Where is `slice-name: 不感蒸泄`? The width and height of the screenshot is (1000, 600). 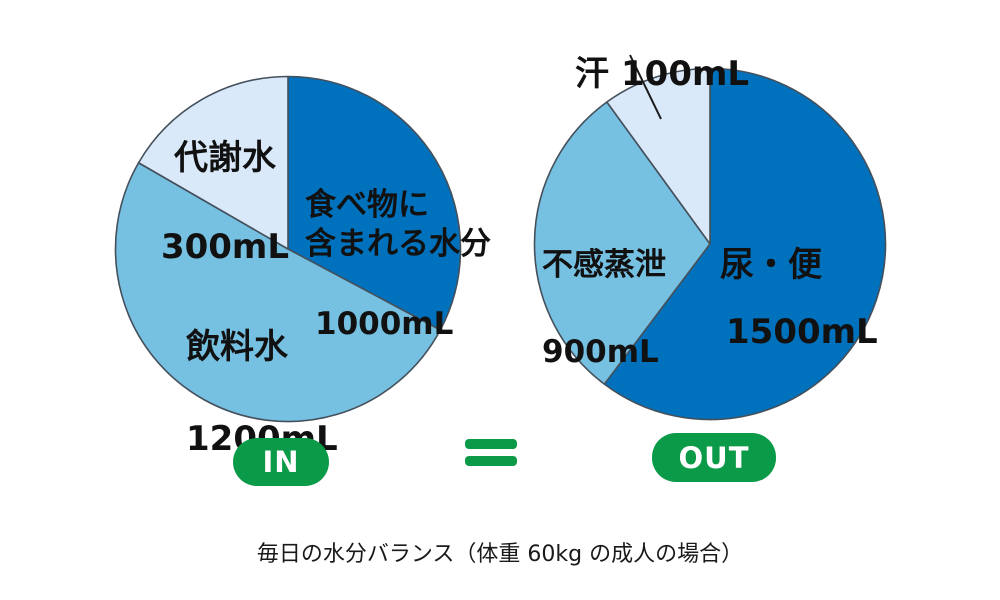 slice-name: 不感蒸泄 is located at coordinates (604, 265).